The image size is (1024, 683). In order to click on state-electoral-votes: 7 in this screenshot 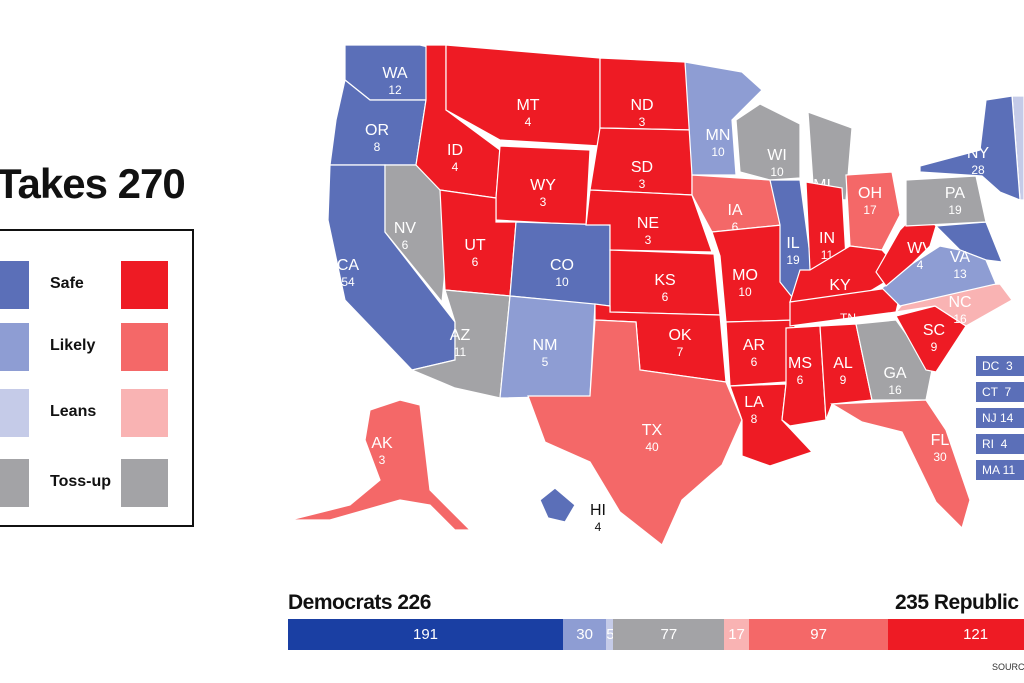, I will do `click(680, 352)`.